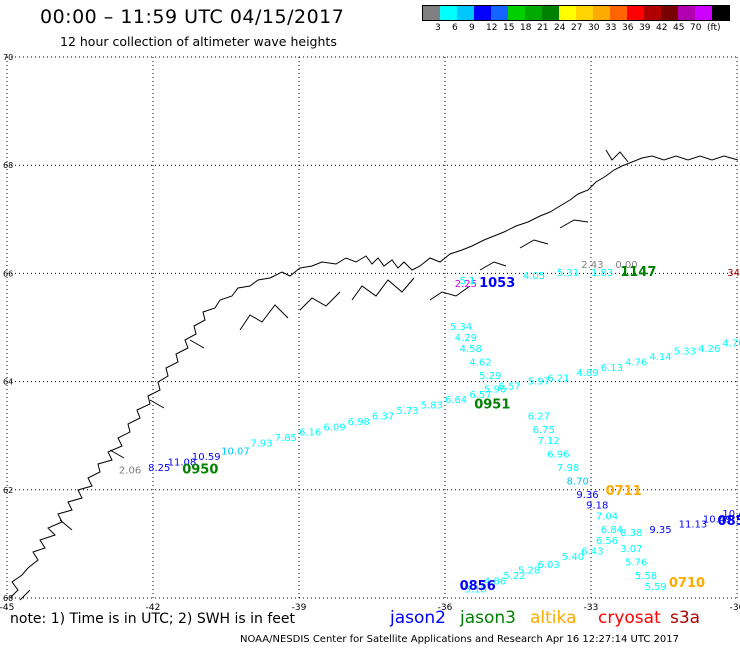 The height and width of the screenshot is (650, 740). I want to click on wave-height-label: 5.29, so click(490, 376).